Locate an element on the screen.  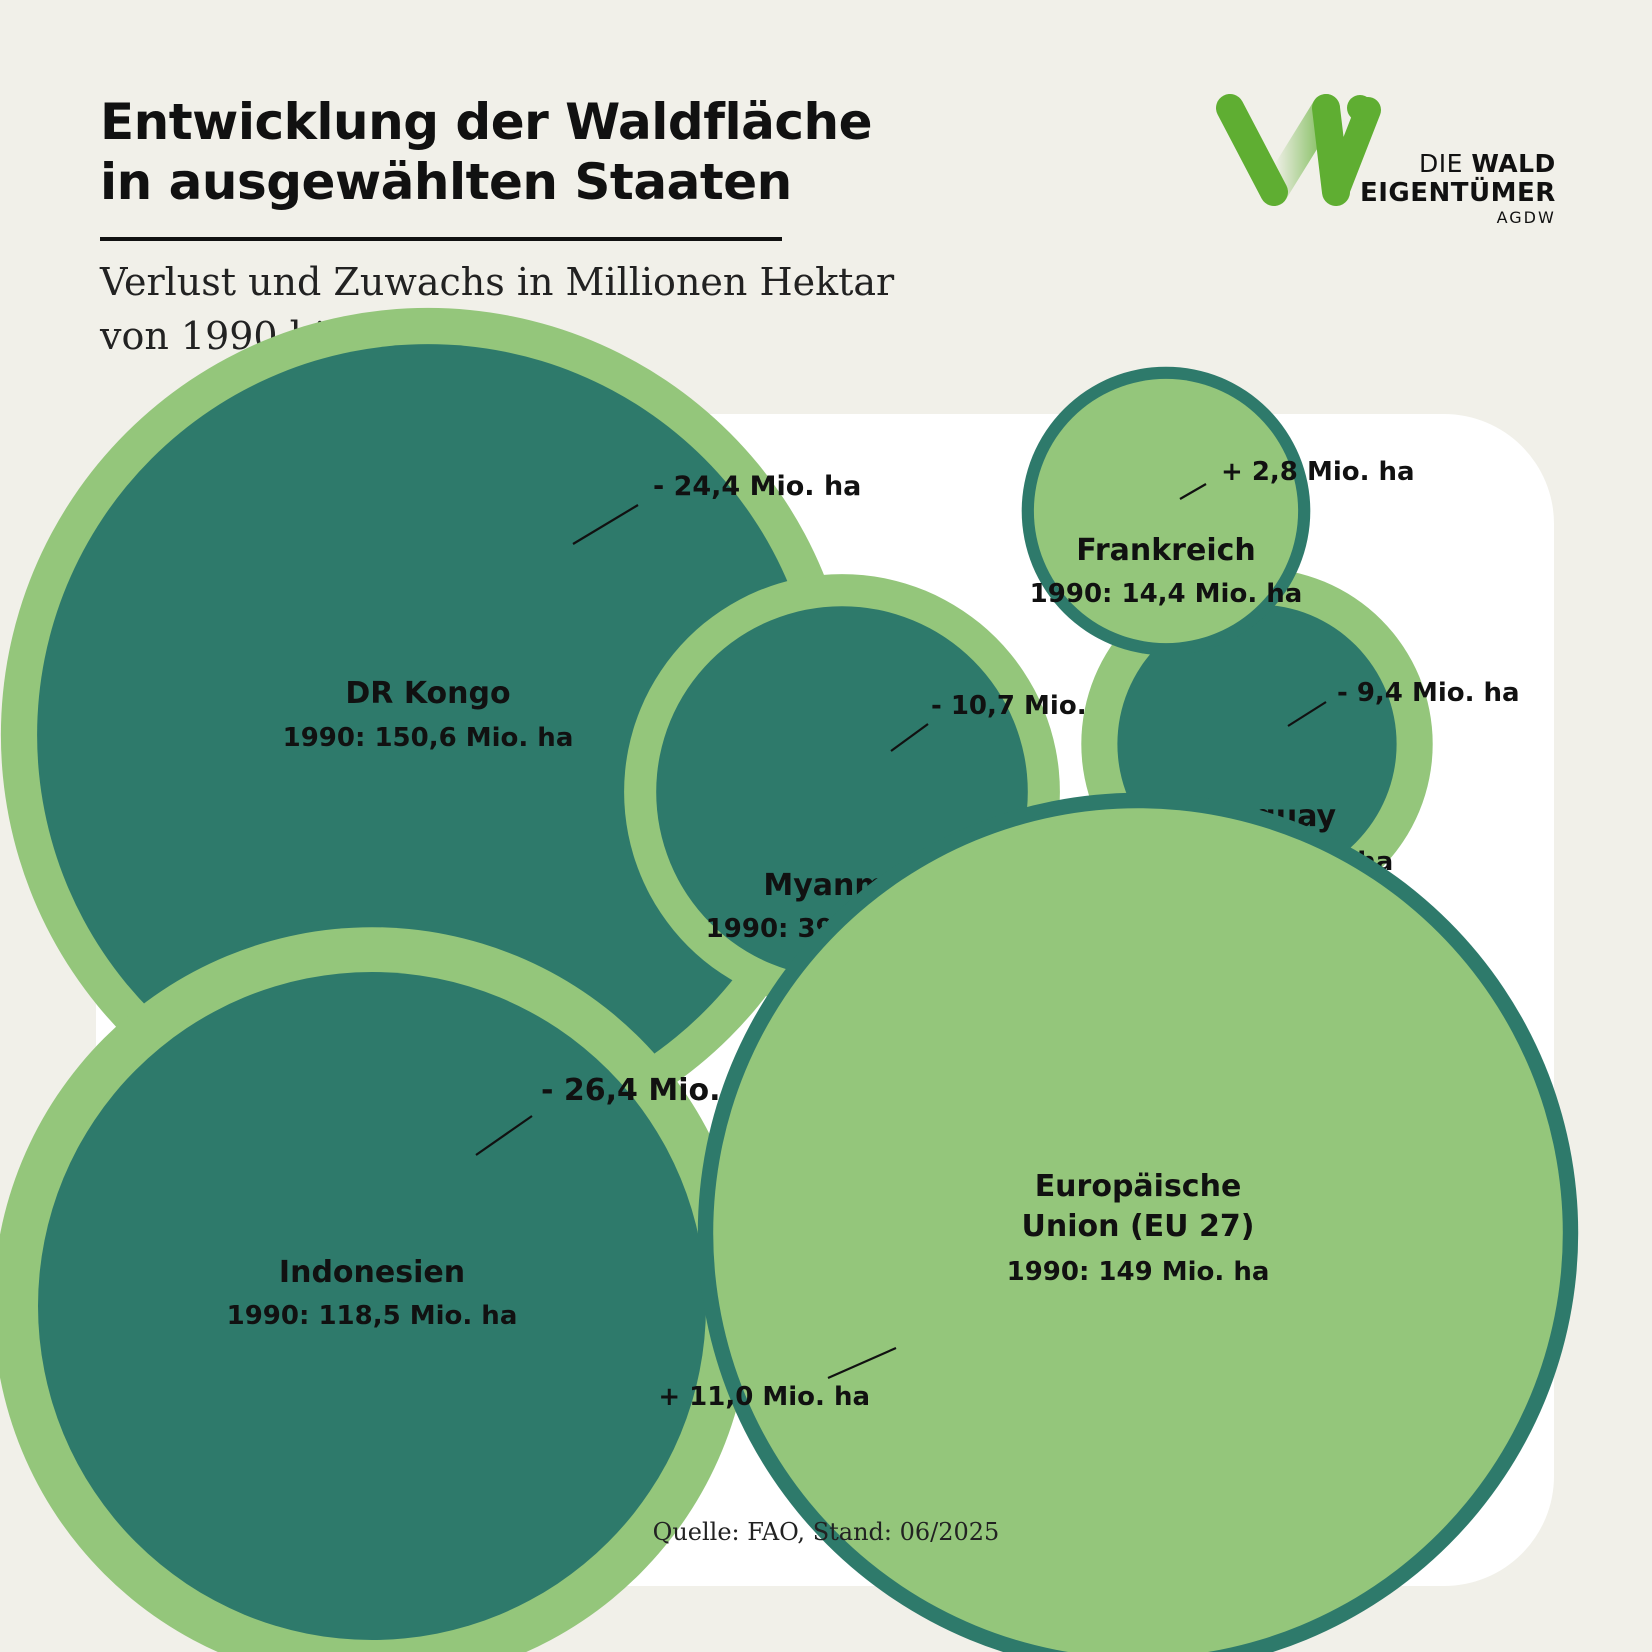
title-divider is located at coordinates (441, 239).